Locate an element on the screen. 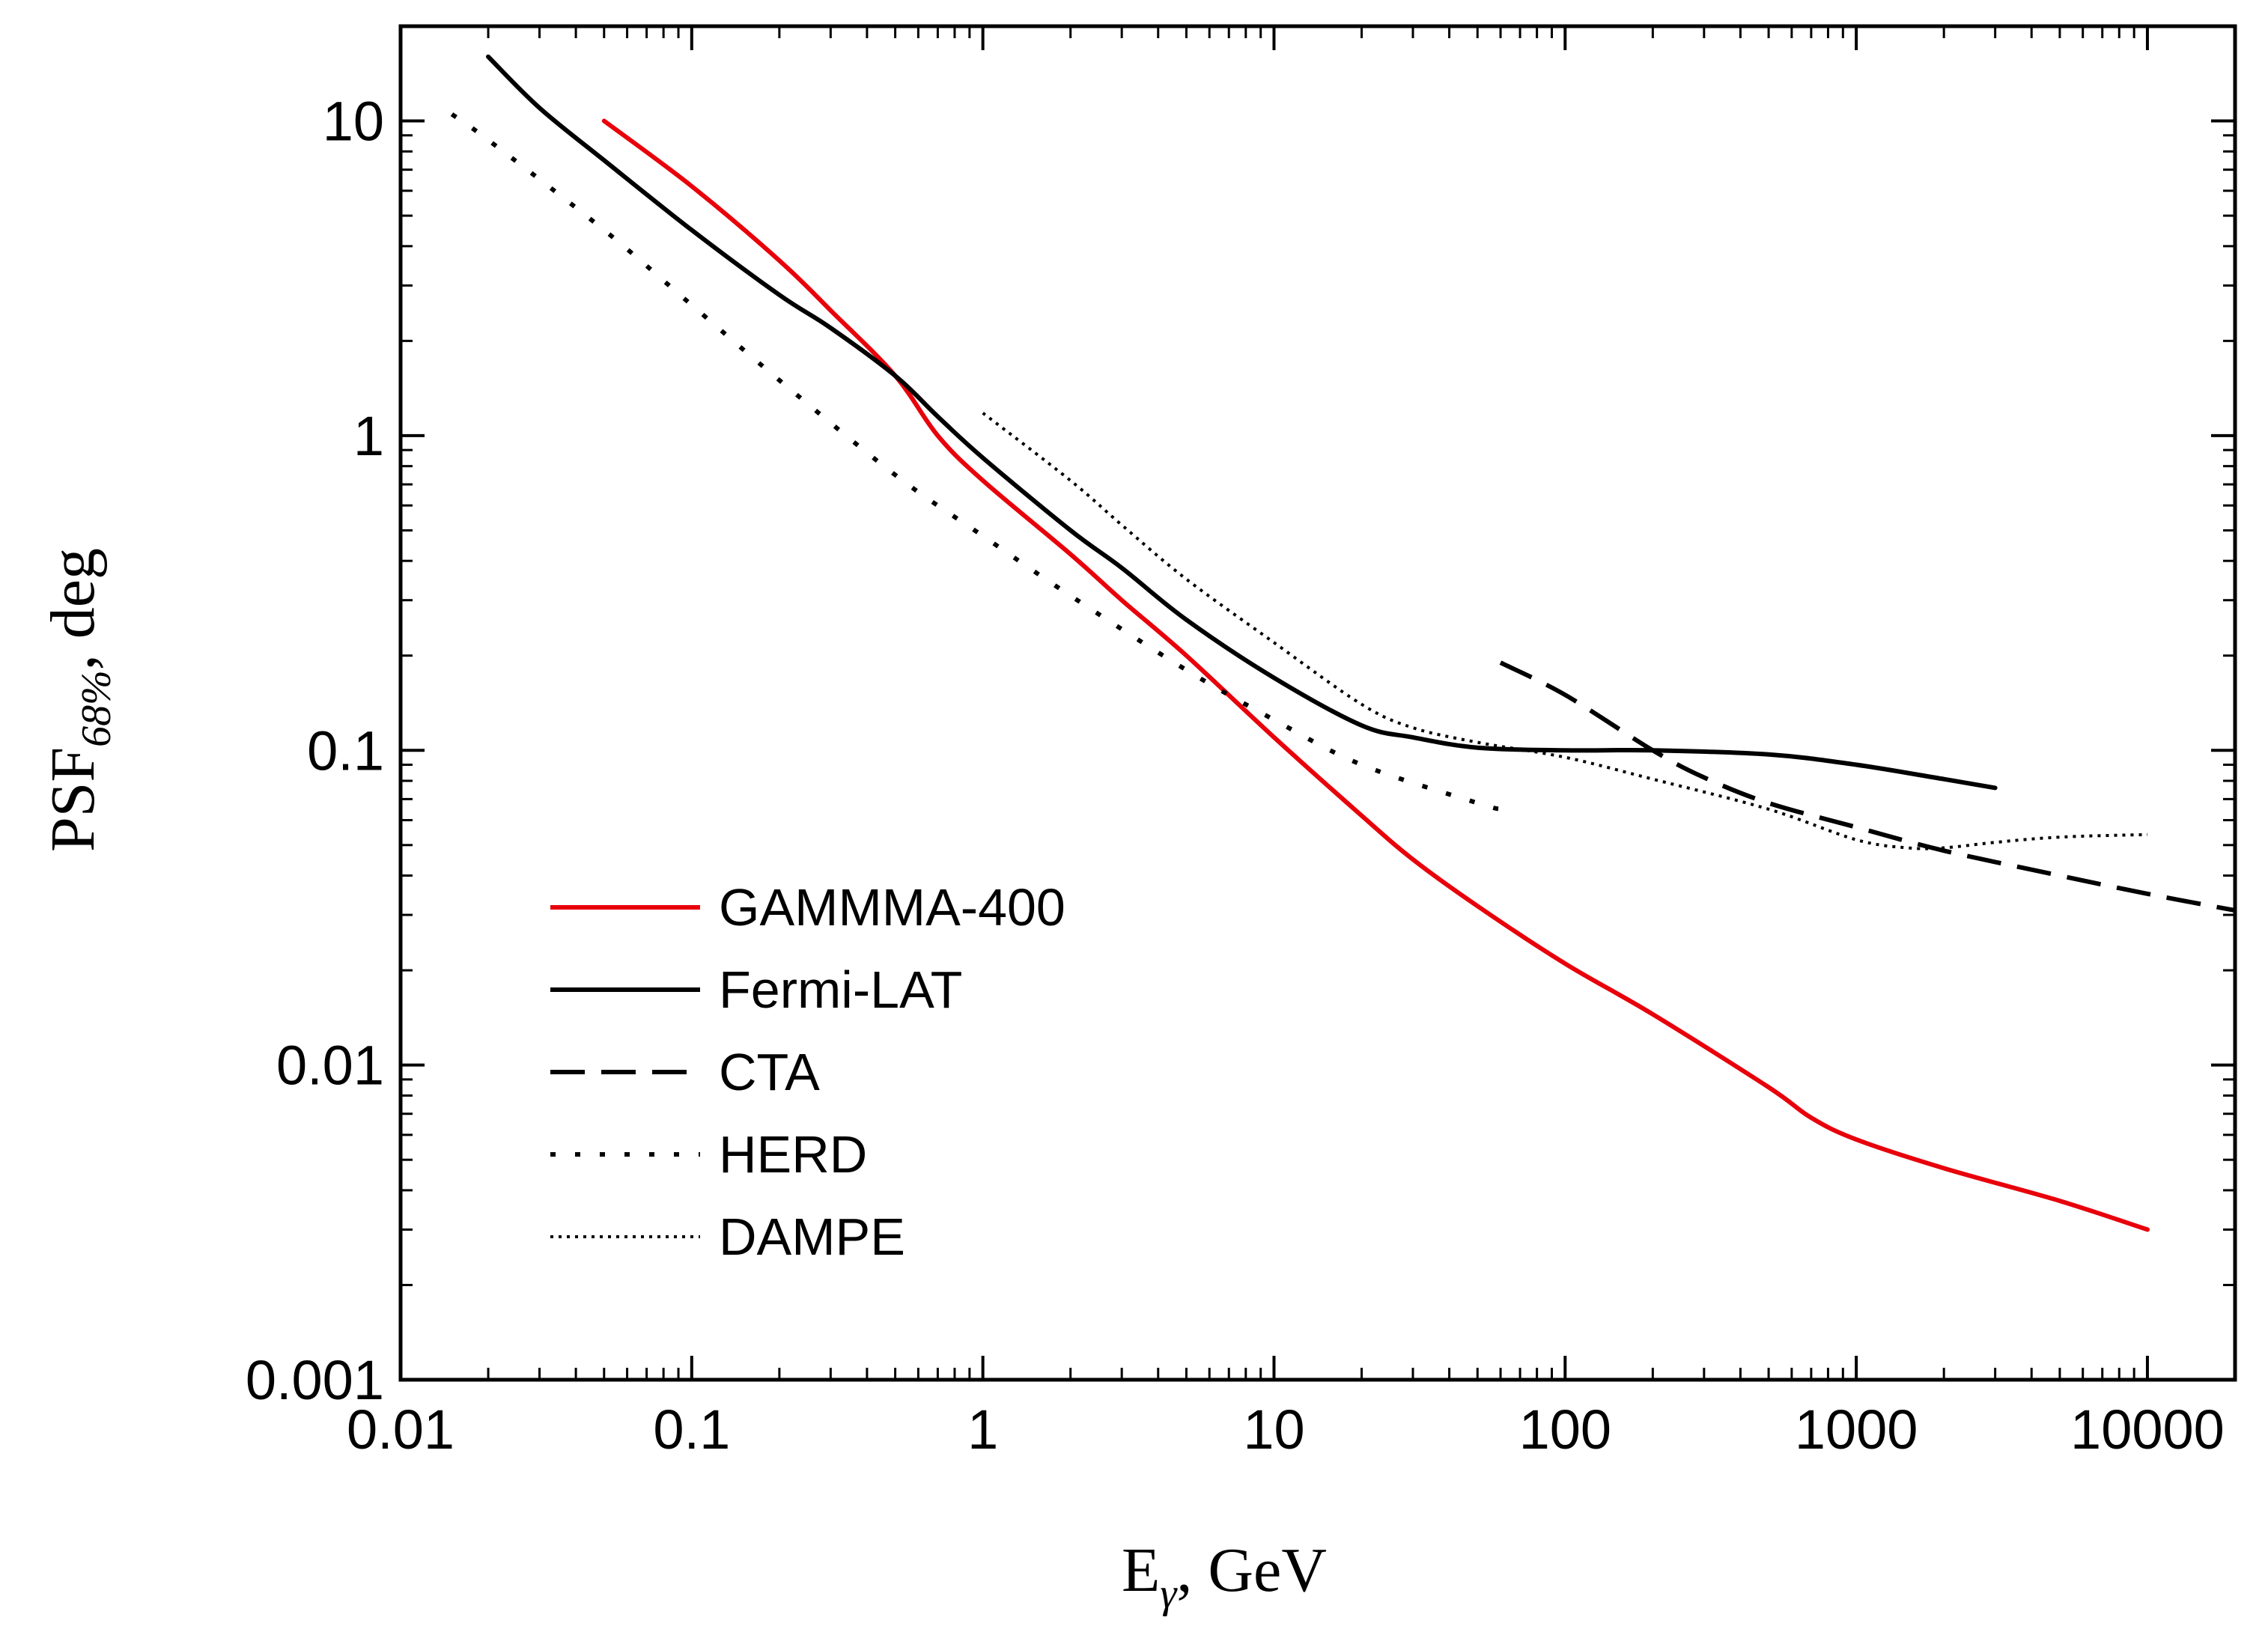 The height and width of the screenshot is (1650, 2268). legend-label: GAMMMA-400 is located at coordinates (892, 907).